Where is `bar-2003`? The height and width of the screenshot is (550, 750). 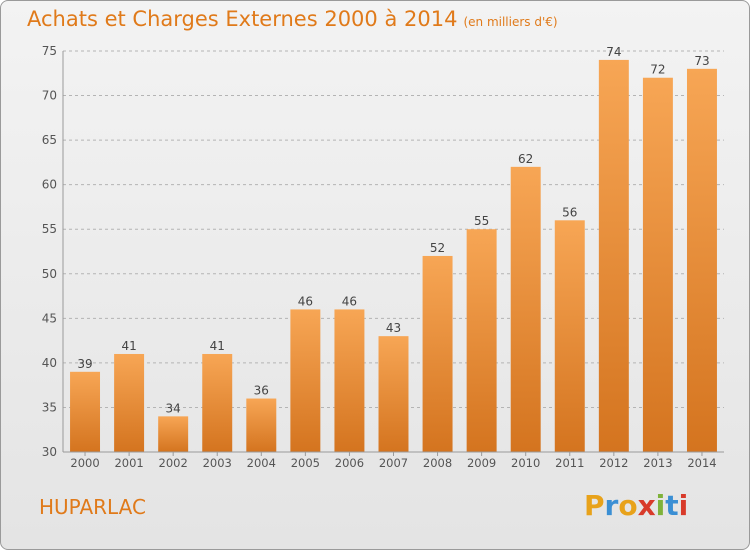
bar-2003 is located at coordinates (217, 402).